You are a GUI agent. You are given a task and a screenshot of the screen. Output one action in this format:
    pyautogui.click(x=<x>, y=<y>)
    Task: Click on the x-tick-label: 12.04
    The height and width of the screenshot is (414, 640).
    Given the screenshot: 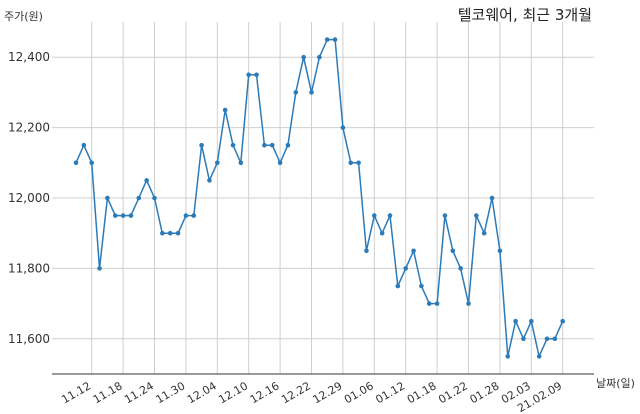 What is the action you would take?
    pyautogui.click(x=202, y=392)
    